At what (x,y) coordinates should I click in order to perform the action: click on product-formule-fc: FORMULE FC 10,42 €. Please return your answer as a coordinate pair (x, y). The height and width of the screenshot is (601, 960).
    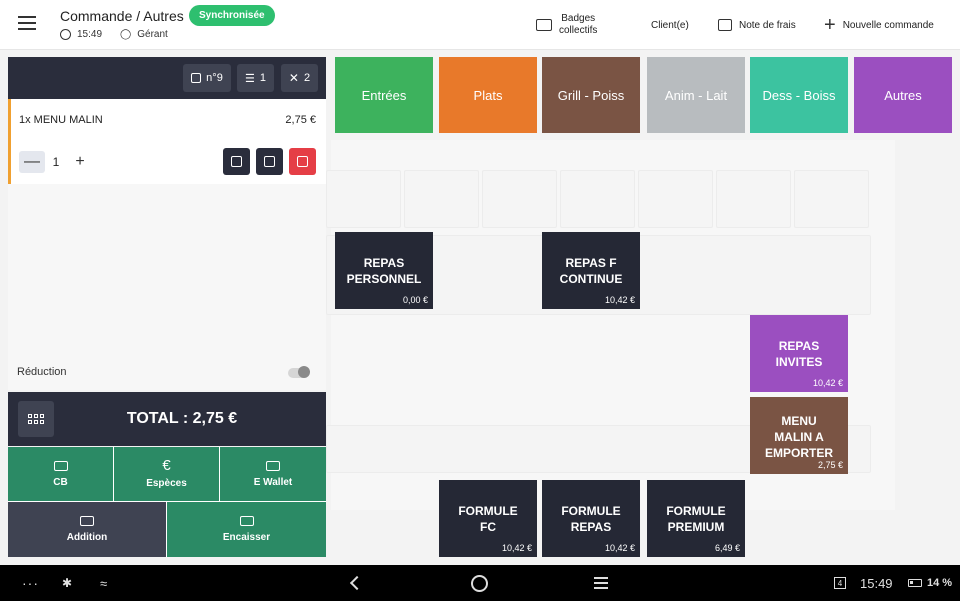
    Looking at the image, I should click on (488, 518).